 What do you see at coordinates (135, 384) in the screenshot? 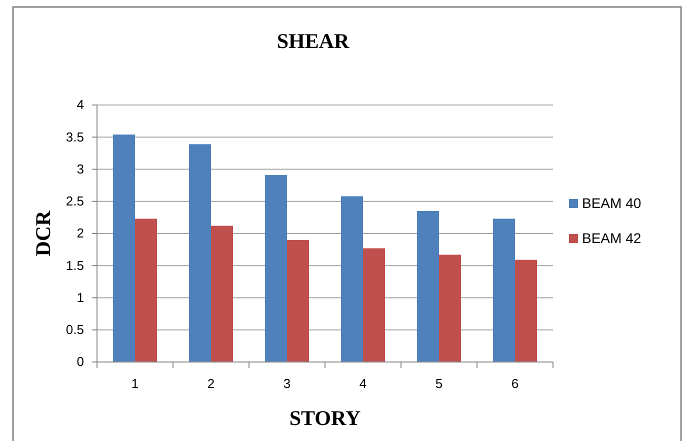
I see `x-tick-label: 1` at bounding box center [135, 384].